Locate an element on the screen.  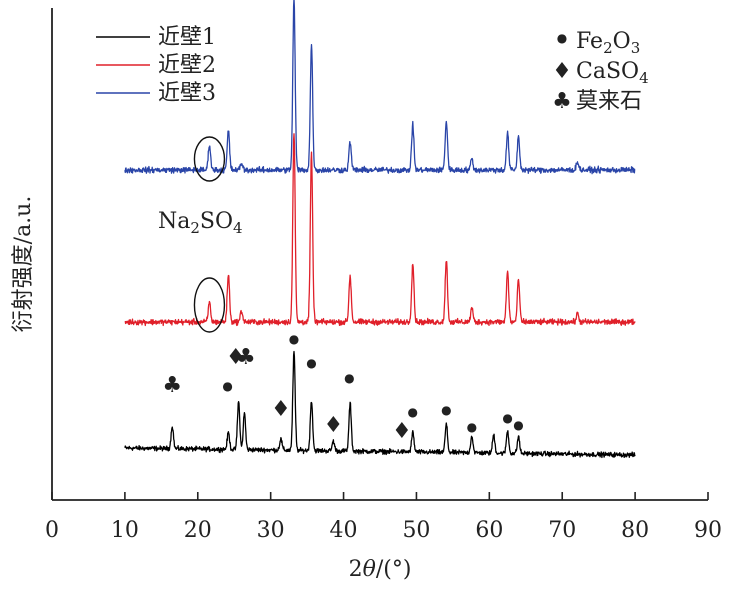
x-tick-label: 50 is located at coordinates (416, 530).